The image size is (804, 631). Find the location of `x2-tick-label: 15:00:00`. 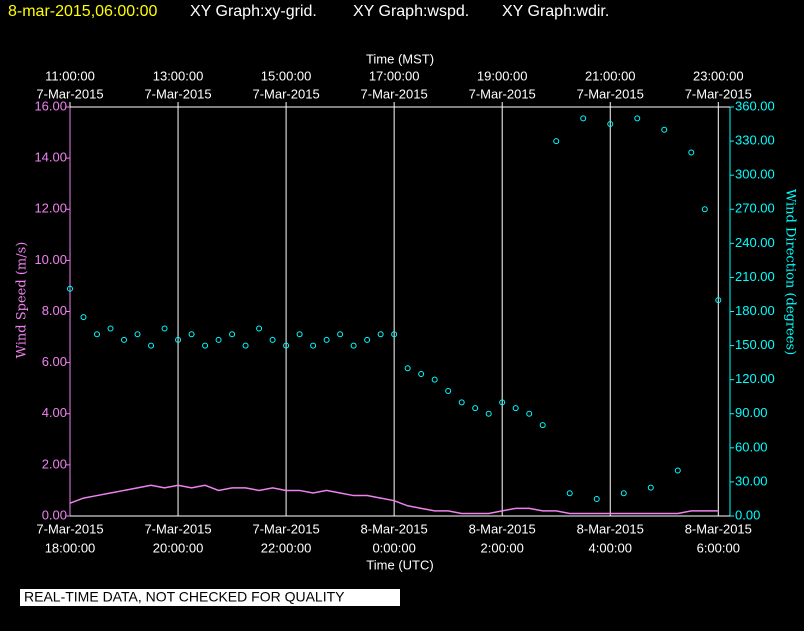

x2-tick-label: 15:00:00 is located at coordinates (286, 75).